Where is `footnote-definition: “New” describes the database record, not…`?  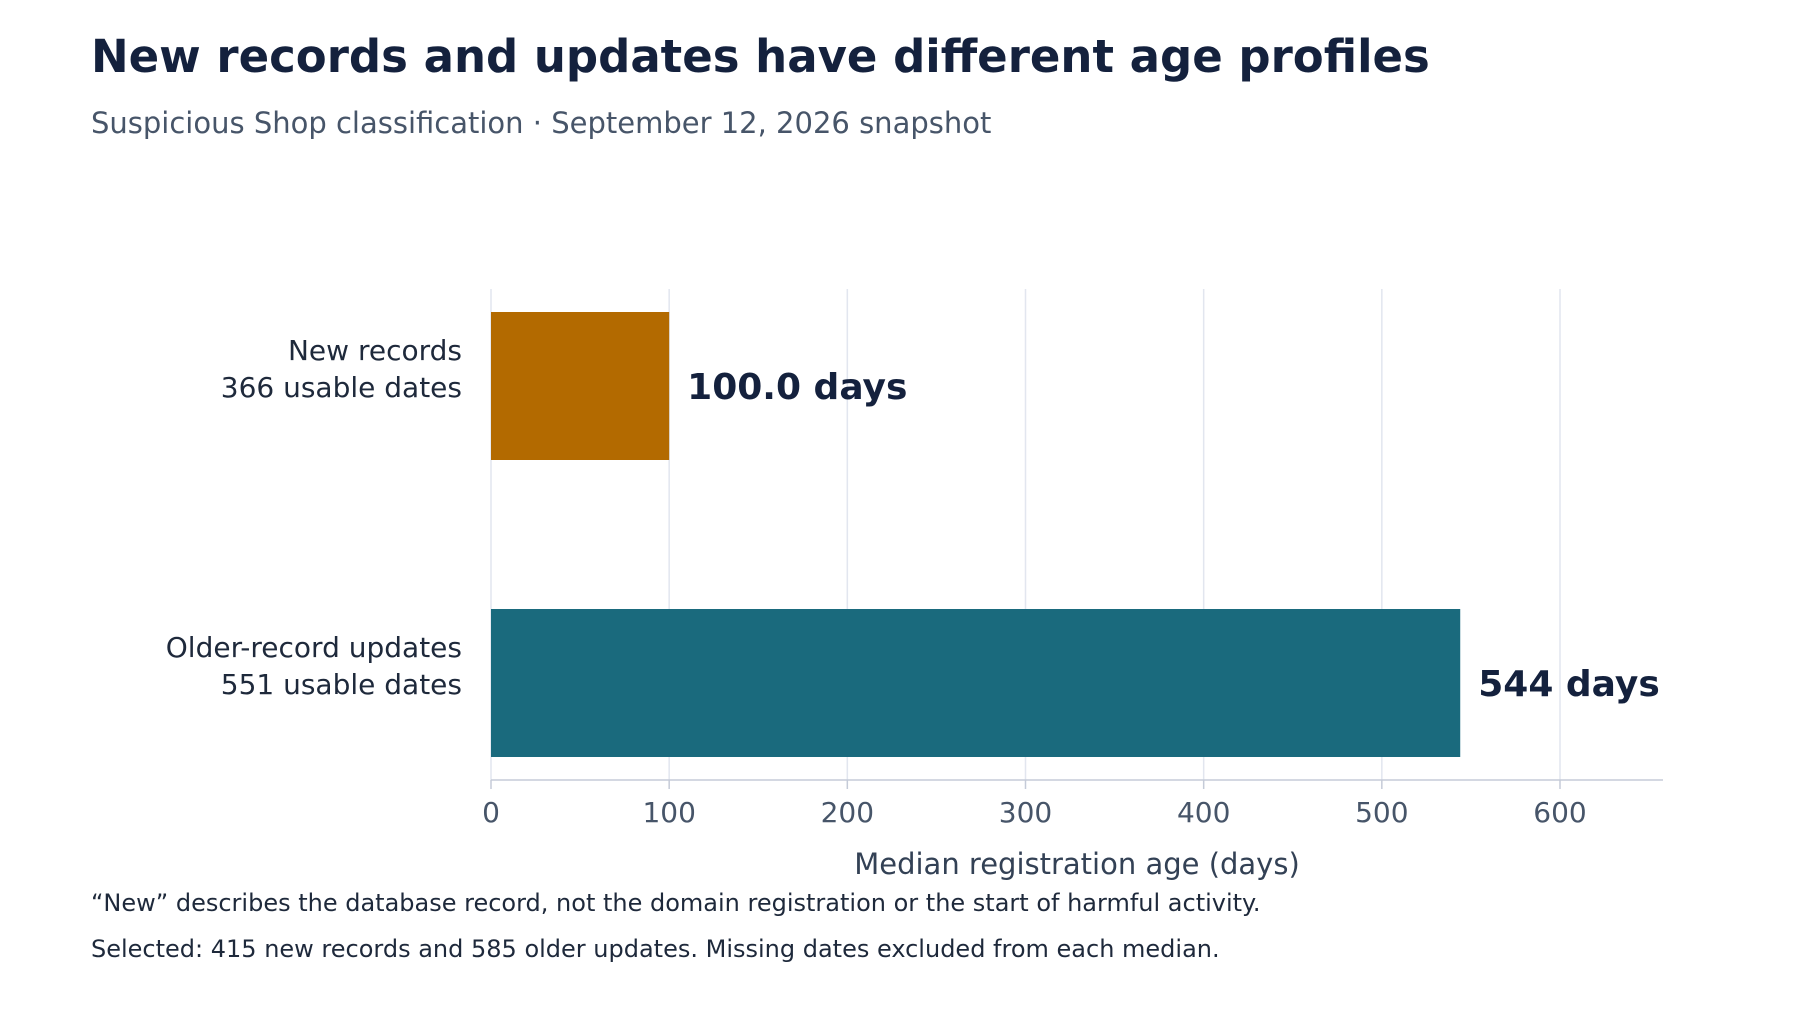
footnote-definition: “New” describes the database record, not… is located at coordinates (676, 903).